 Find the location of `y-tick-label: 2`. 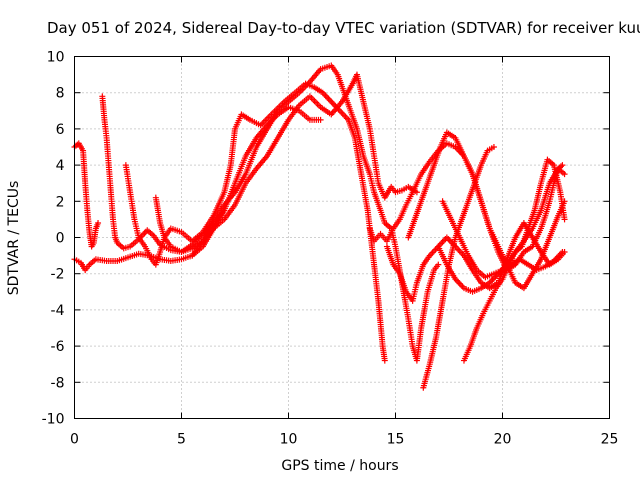

y-tick-label: 2 is located at coordinates (60, 202).